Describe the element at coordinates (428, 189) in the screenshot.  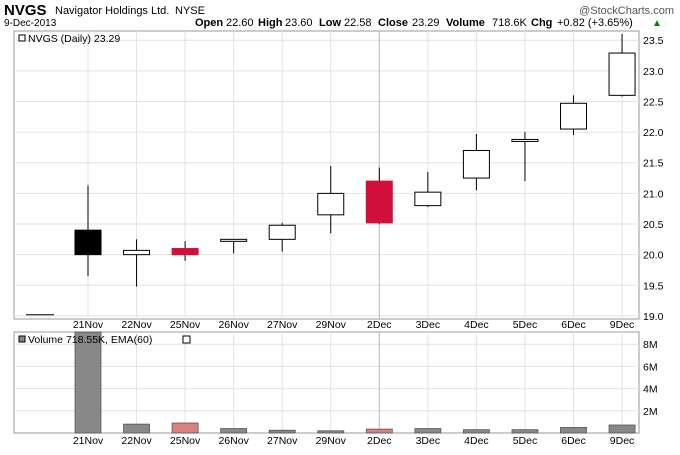
I see `candle-3Dec` at that location.